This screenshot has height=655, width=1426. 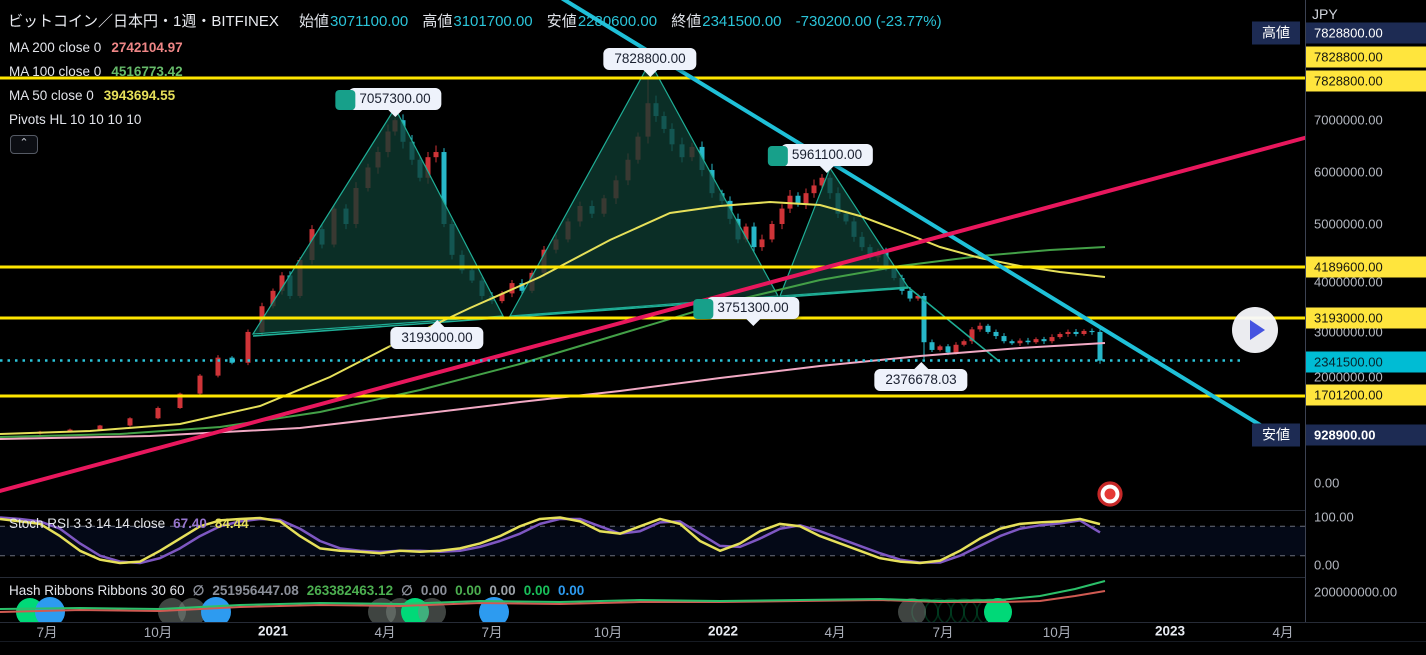 I want to click on price-axis-label: 3193000.00, so click(x=1366, y=318).